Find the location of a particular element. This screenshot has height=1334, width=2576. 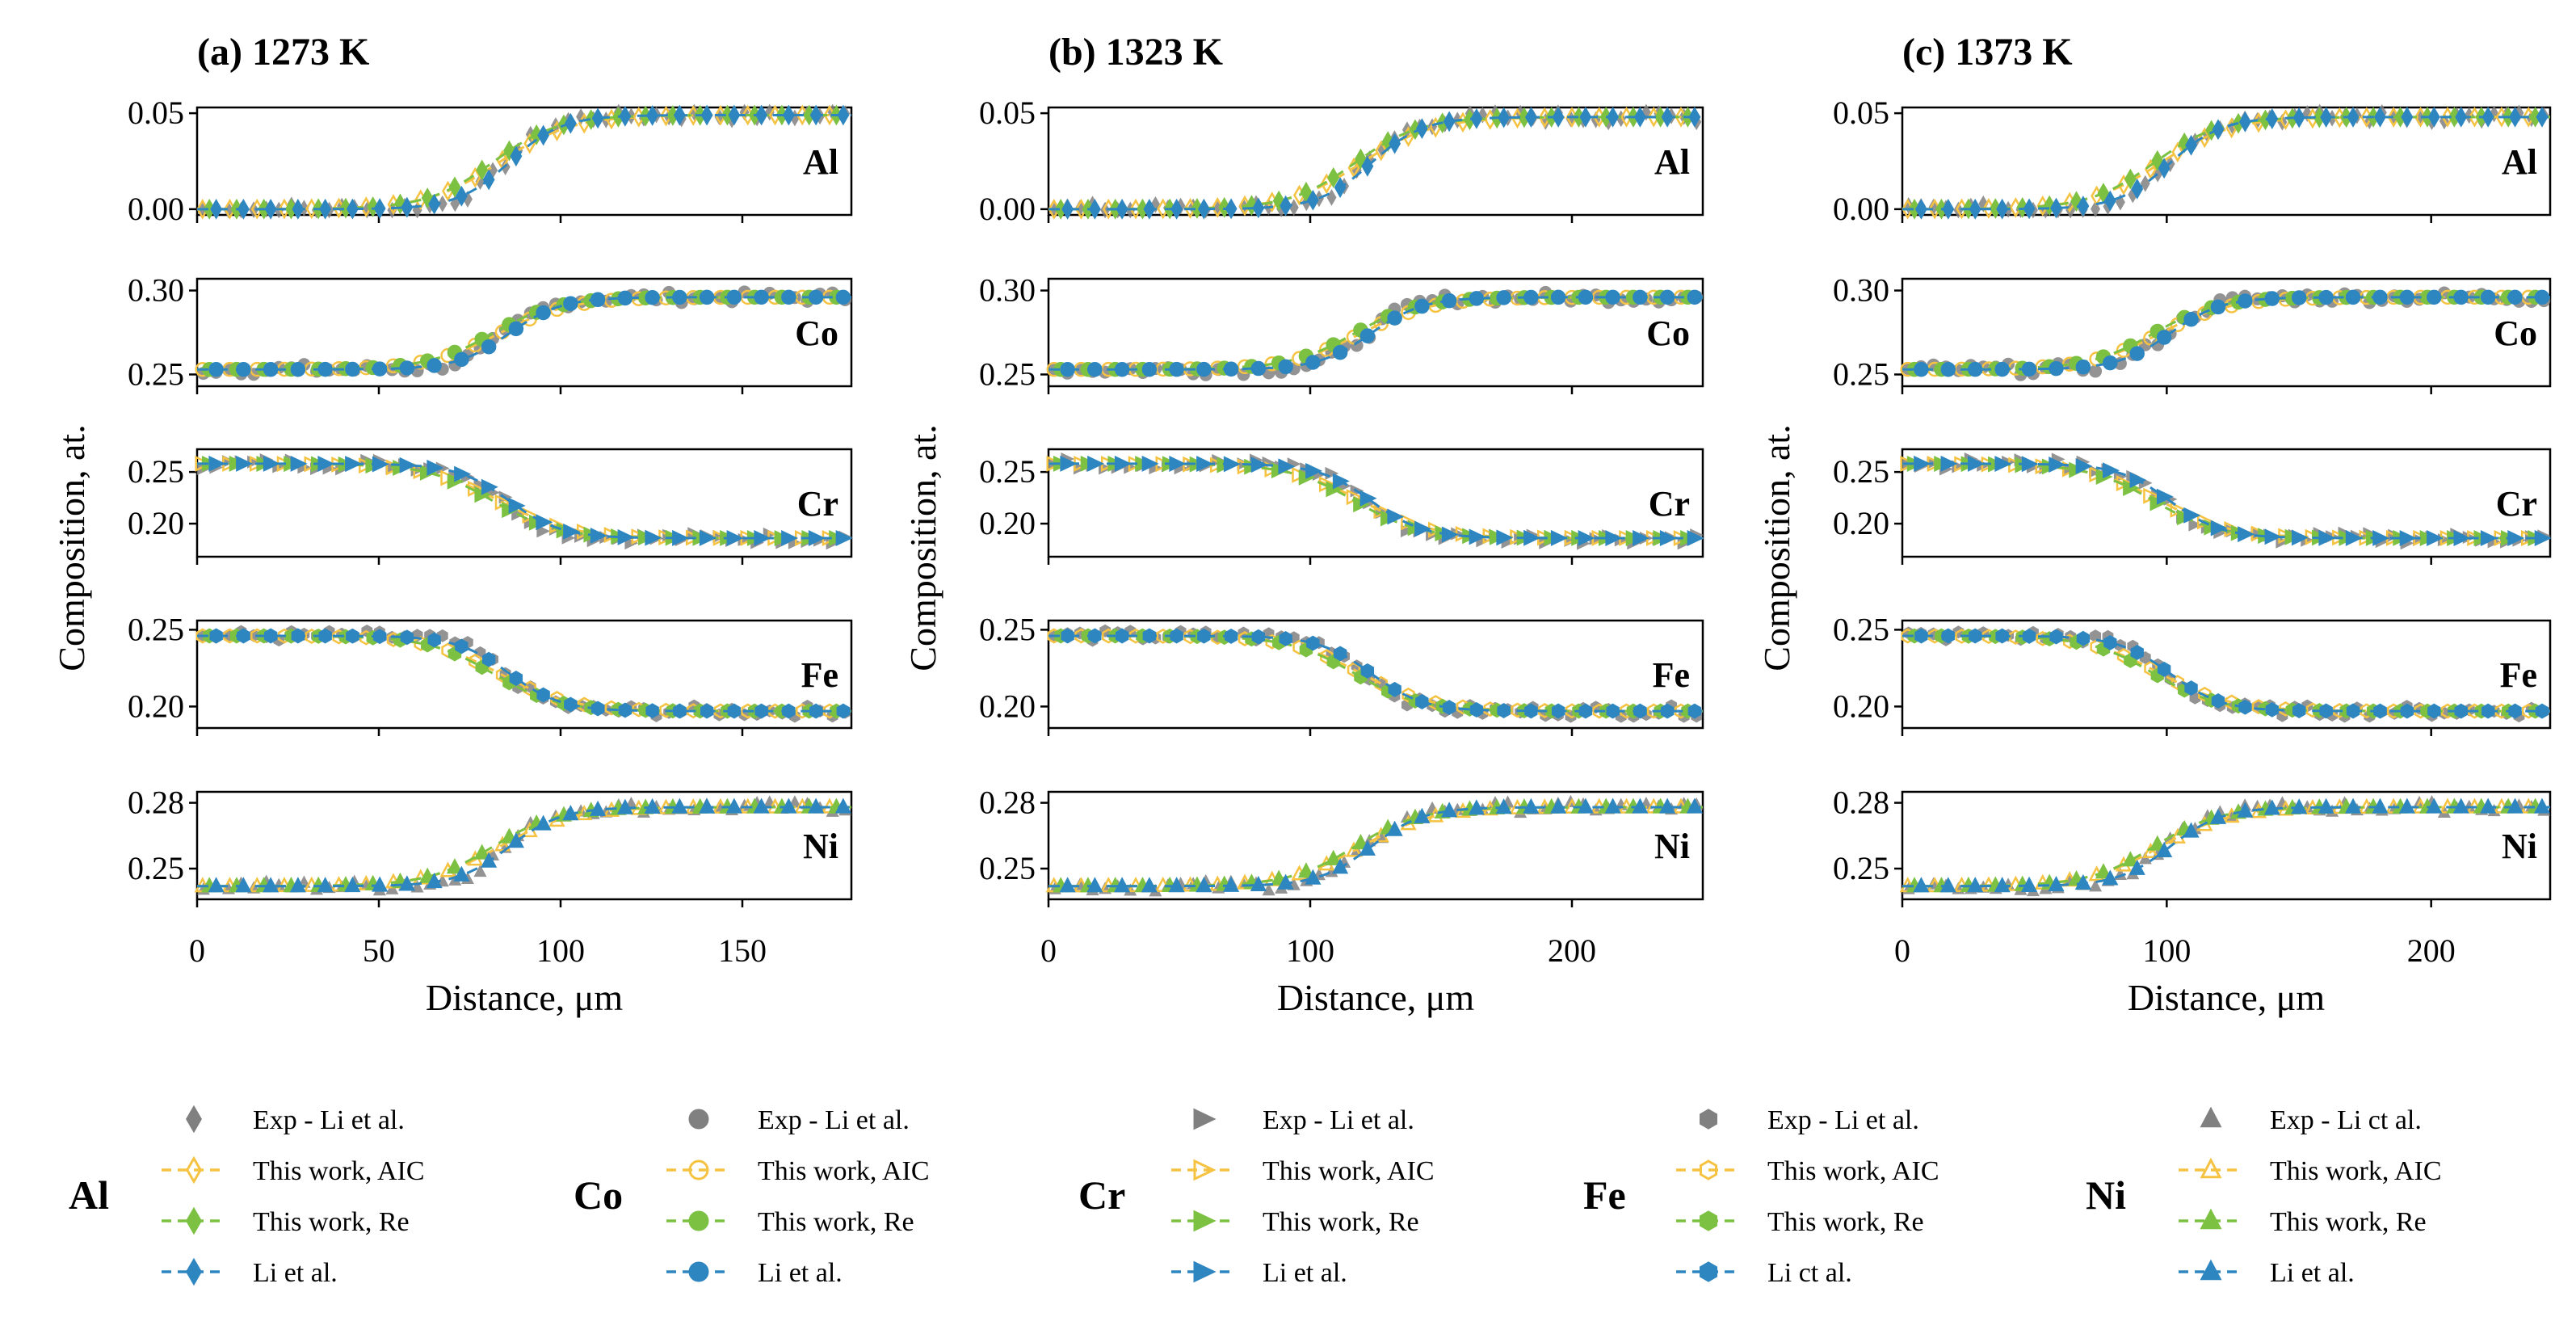

y-tick-label: 0.20 is located at coordinates (1008, 706).